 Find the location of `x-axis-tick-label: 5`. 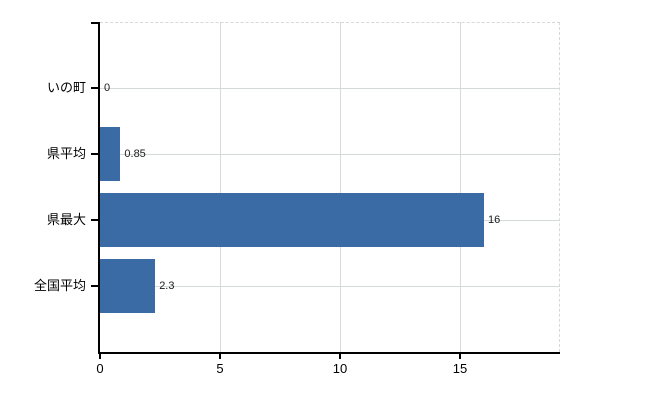

x-axis-tick-label: 5 is located at coordinates (220, 368).